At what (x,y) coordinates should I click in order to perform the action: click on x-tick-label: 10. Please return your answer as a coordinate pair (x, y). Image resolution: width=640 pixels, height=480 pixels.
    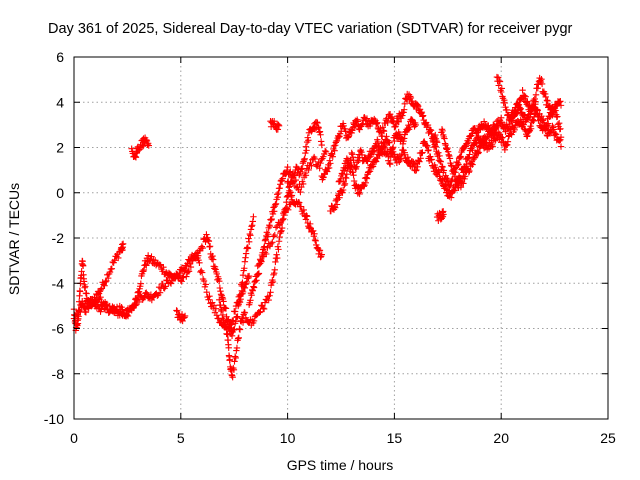
    Looking at the image, I should click on (288, 438).